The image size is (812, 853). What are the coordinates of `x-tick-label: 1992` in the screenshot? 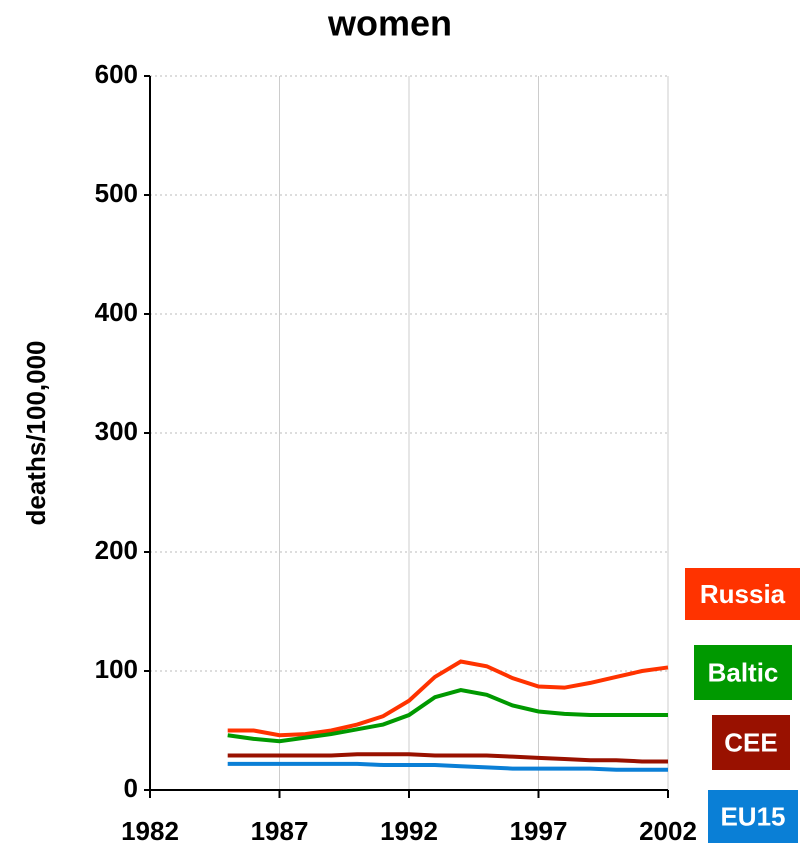 It's located at (409, 831).